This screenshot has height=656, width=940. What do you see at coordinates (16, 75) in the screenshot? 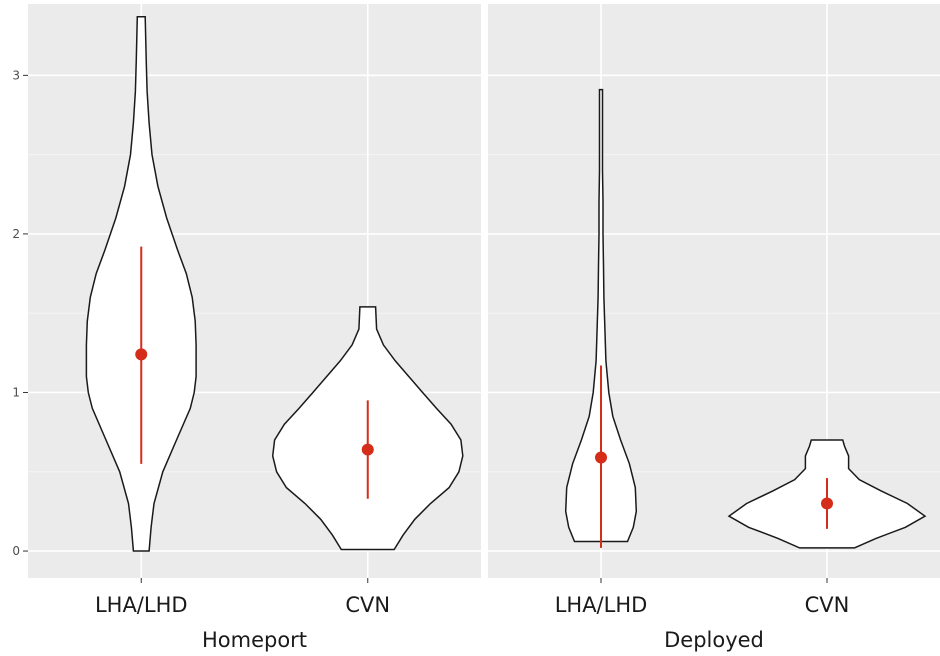
I see `y-tick-label: 3` at bounding box center [16, 75].